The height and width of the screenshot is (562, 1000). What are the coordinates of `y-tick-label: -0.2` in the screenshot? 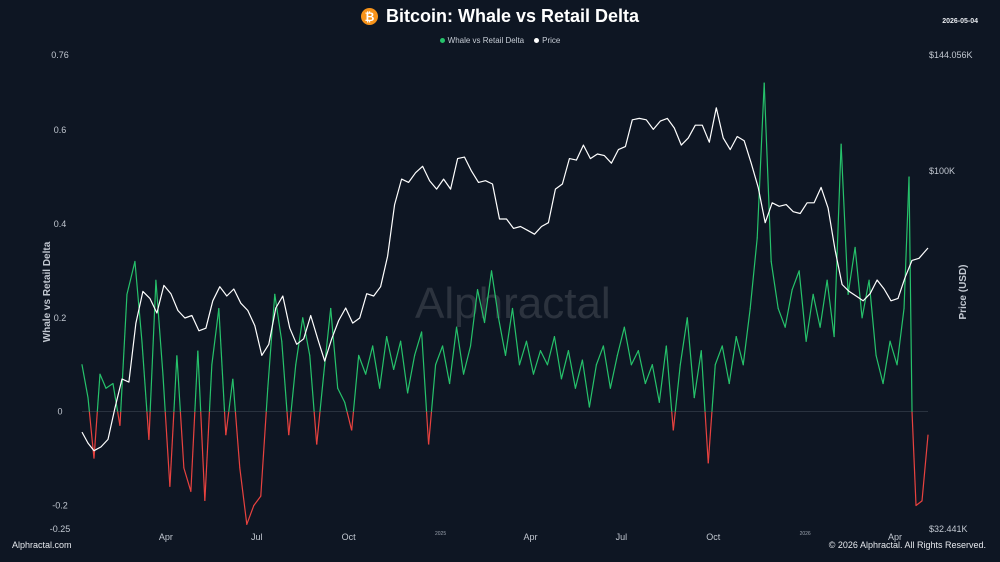 It's located at (60, 506).